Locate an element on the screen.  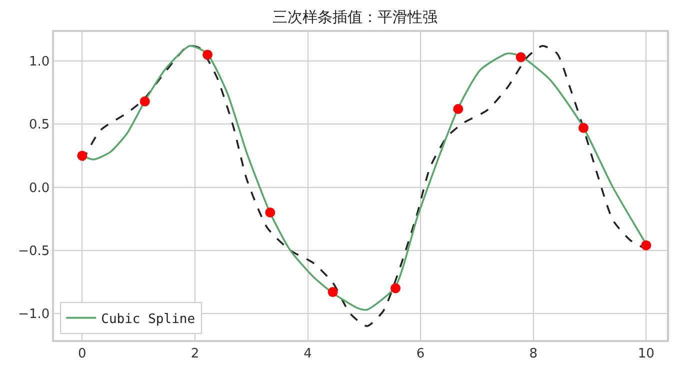
y-tick-label: 1.0 is located at coordinates (39, 62).